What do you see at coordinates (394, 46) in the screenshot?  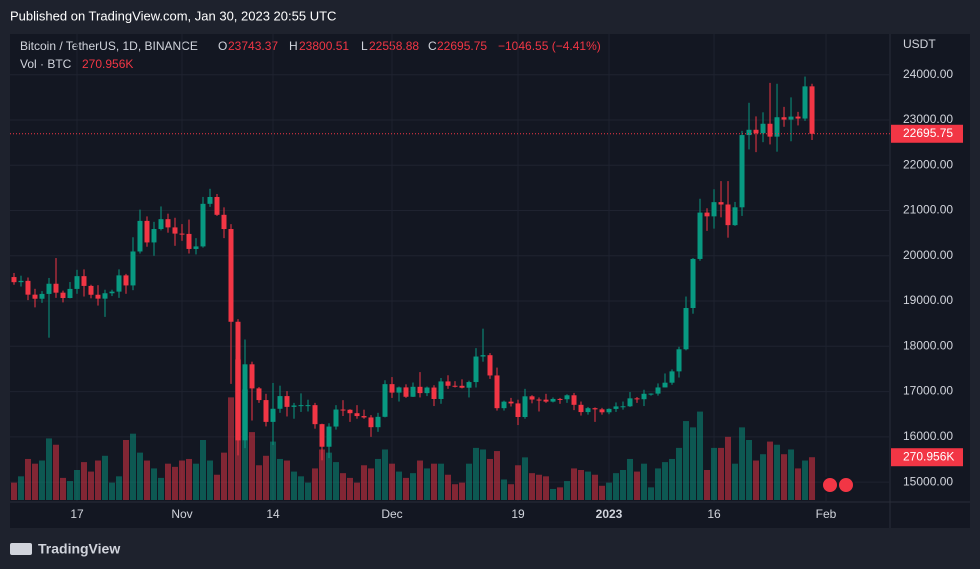 I see `low-value: 22558.88` at bounding box center [394, 46].